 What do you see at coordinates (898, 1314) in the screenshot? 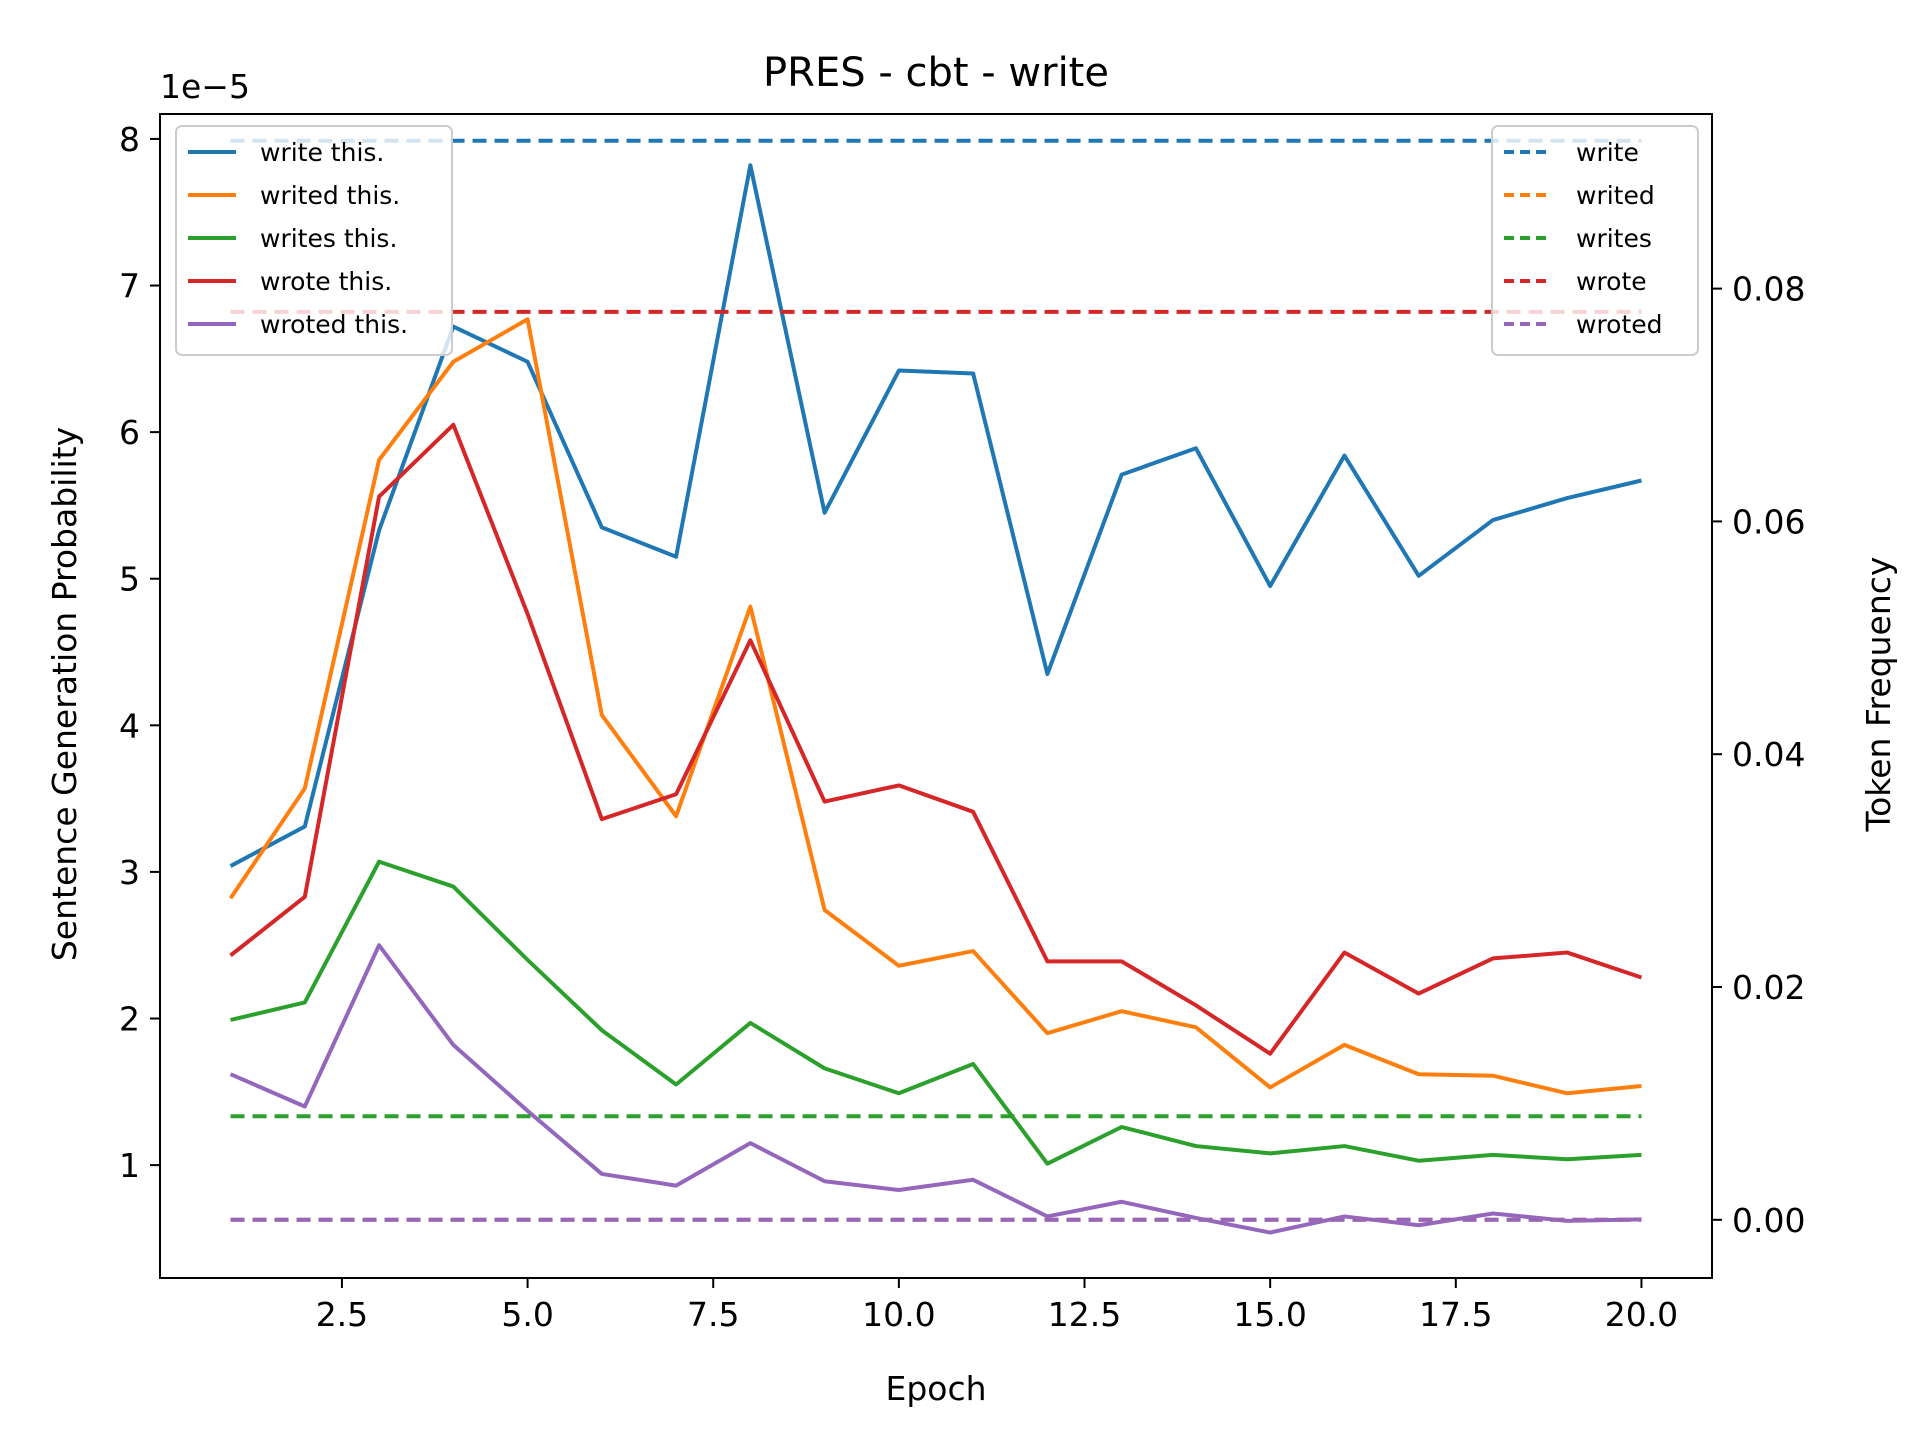
I see `x-tick-label: 10.0` at bounding box center [898, 1314].